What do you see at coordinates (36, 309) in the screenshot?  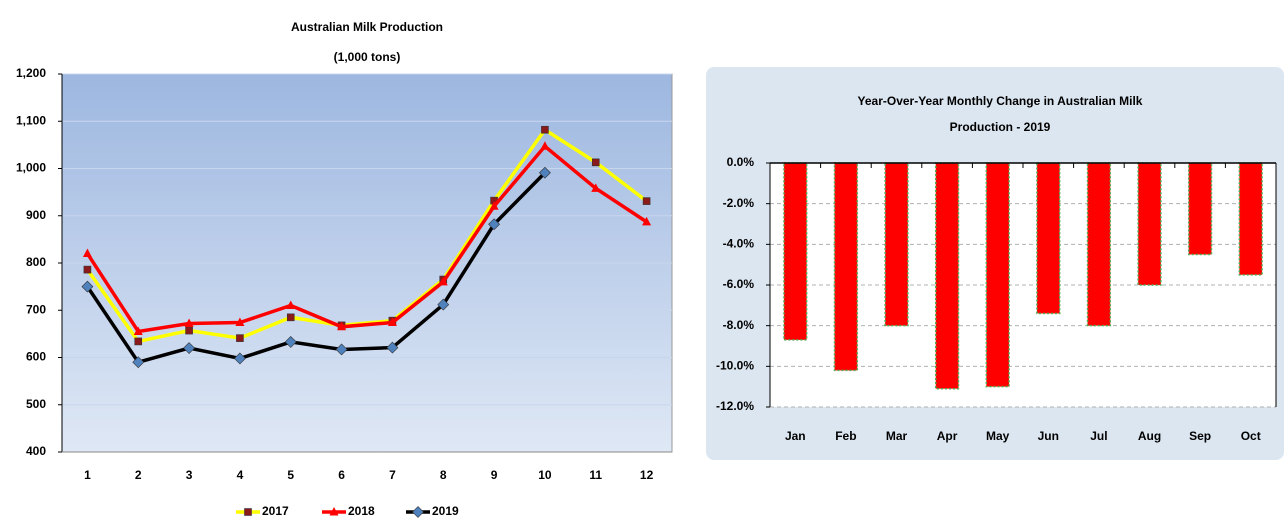 I see `y-tick-label: 700` at bounding box center [36, 309].